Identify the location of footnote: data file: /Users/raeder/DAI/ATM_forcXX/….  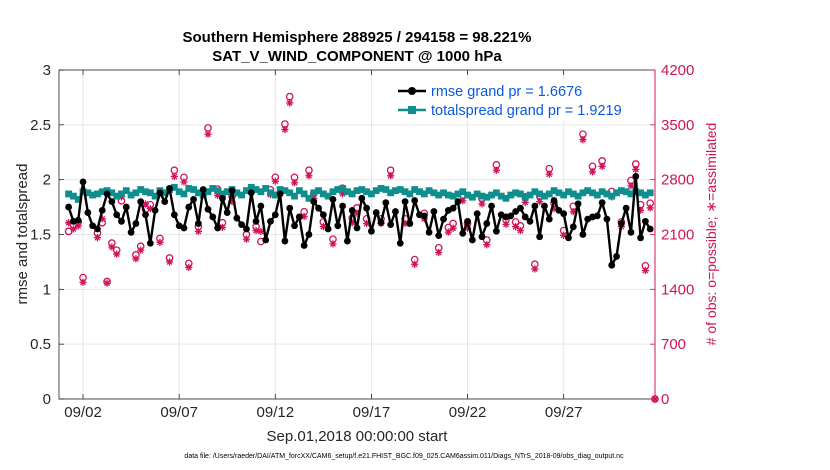
(404, 456).